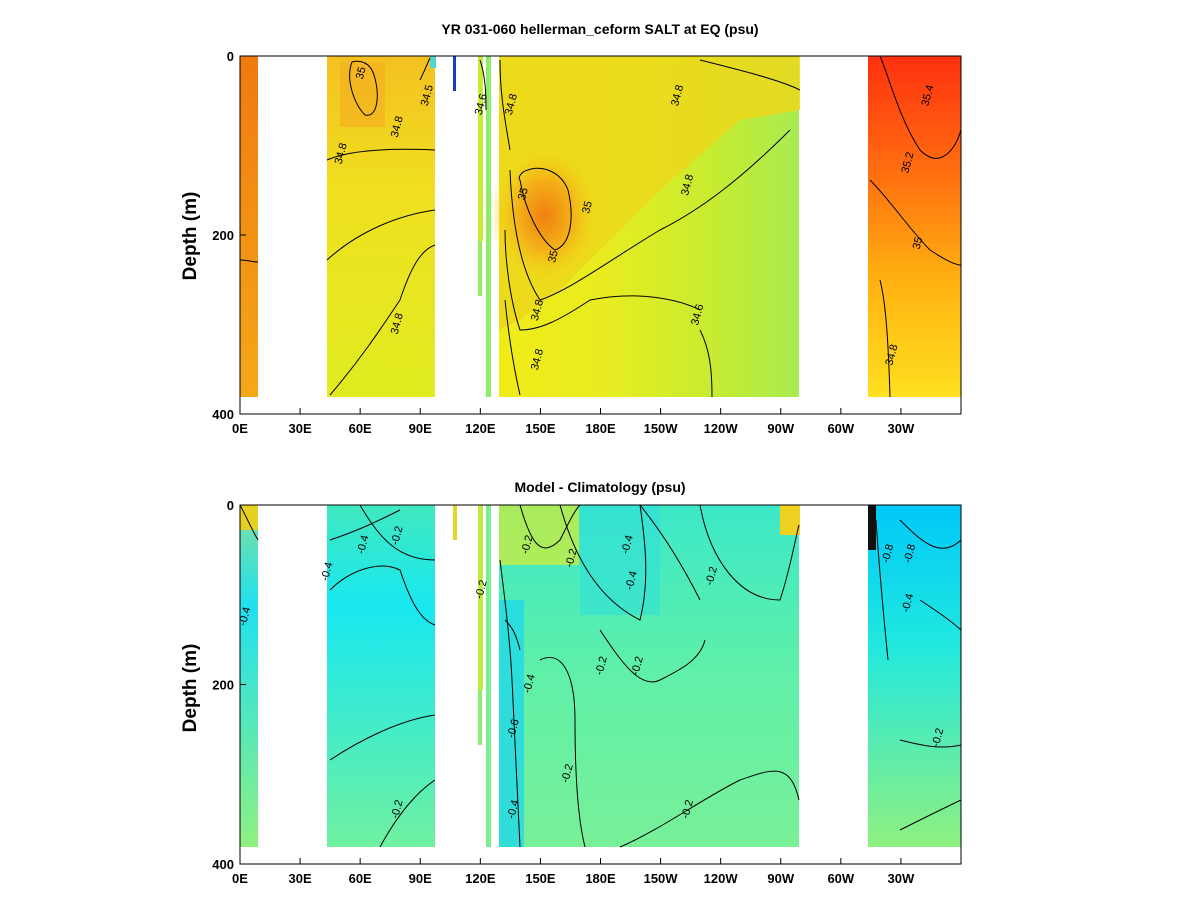 The width and height of the screenshot is (1200, 900). Describe the element at coordinates (907, 163) in the screenshot. I see `contour-label: 35.2` at that location.